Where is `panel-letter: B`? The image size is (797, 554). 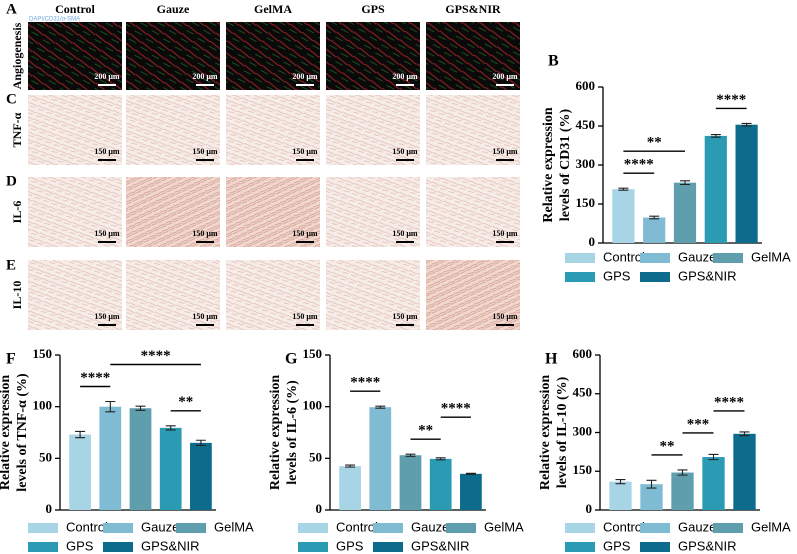 panel-letter: B is located at coordinates (553, 61).